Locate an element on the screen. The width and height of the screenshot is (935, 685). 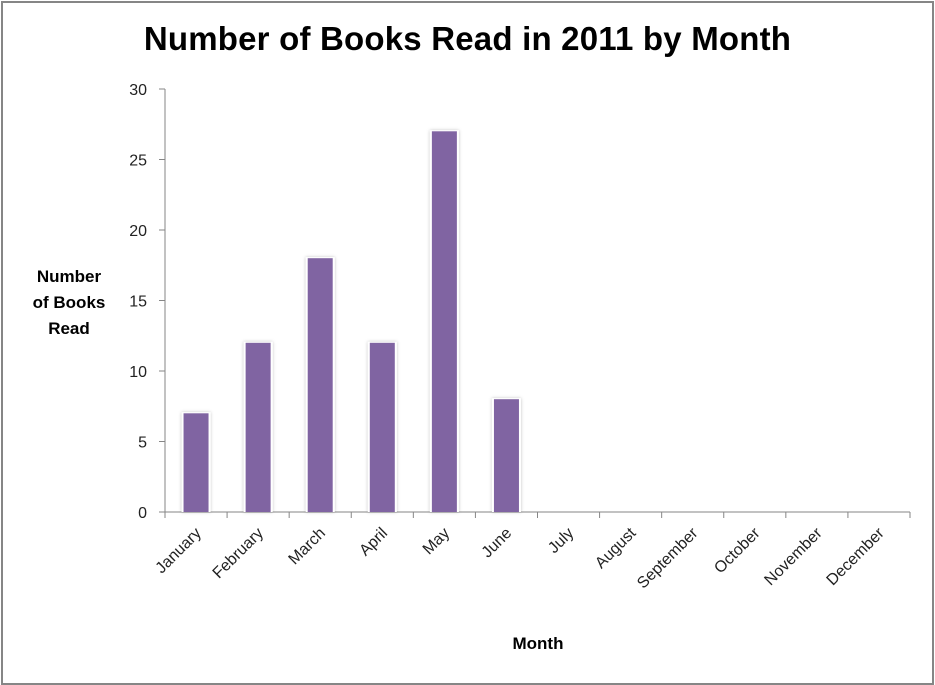
y-axis-label: Number of Books Read is located at coordinates (69, 303).